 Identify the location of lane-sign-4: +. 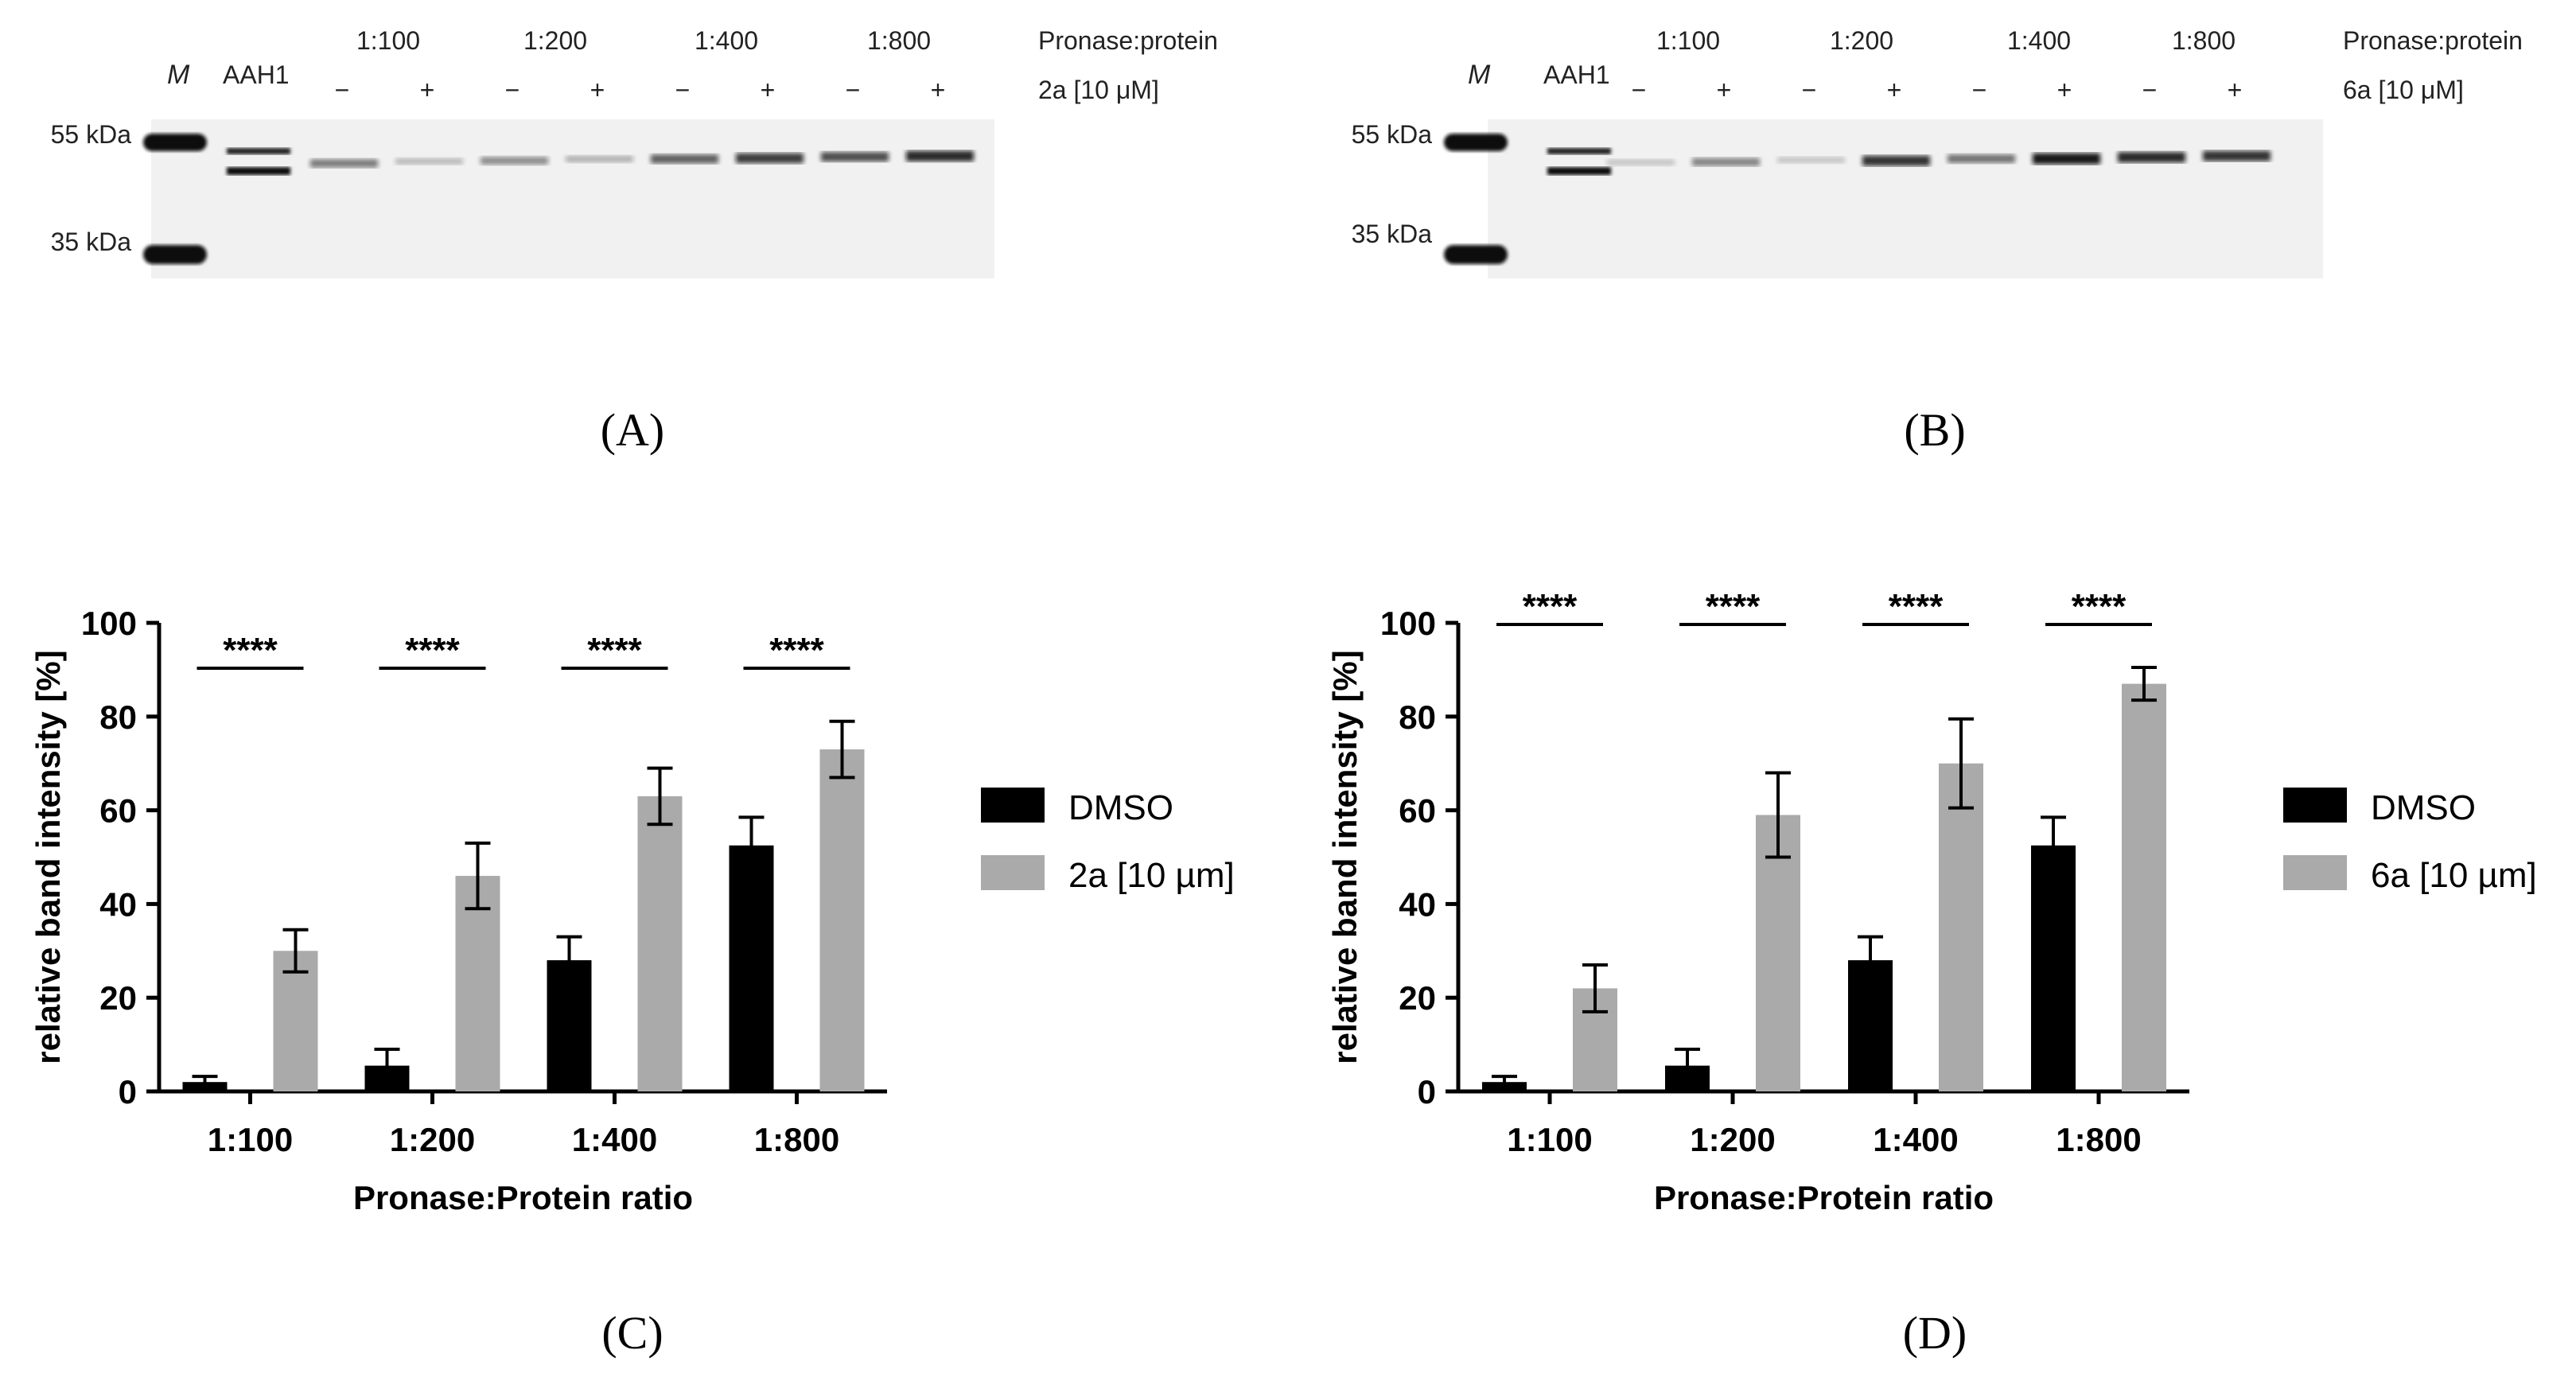
(598, 90).